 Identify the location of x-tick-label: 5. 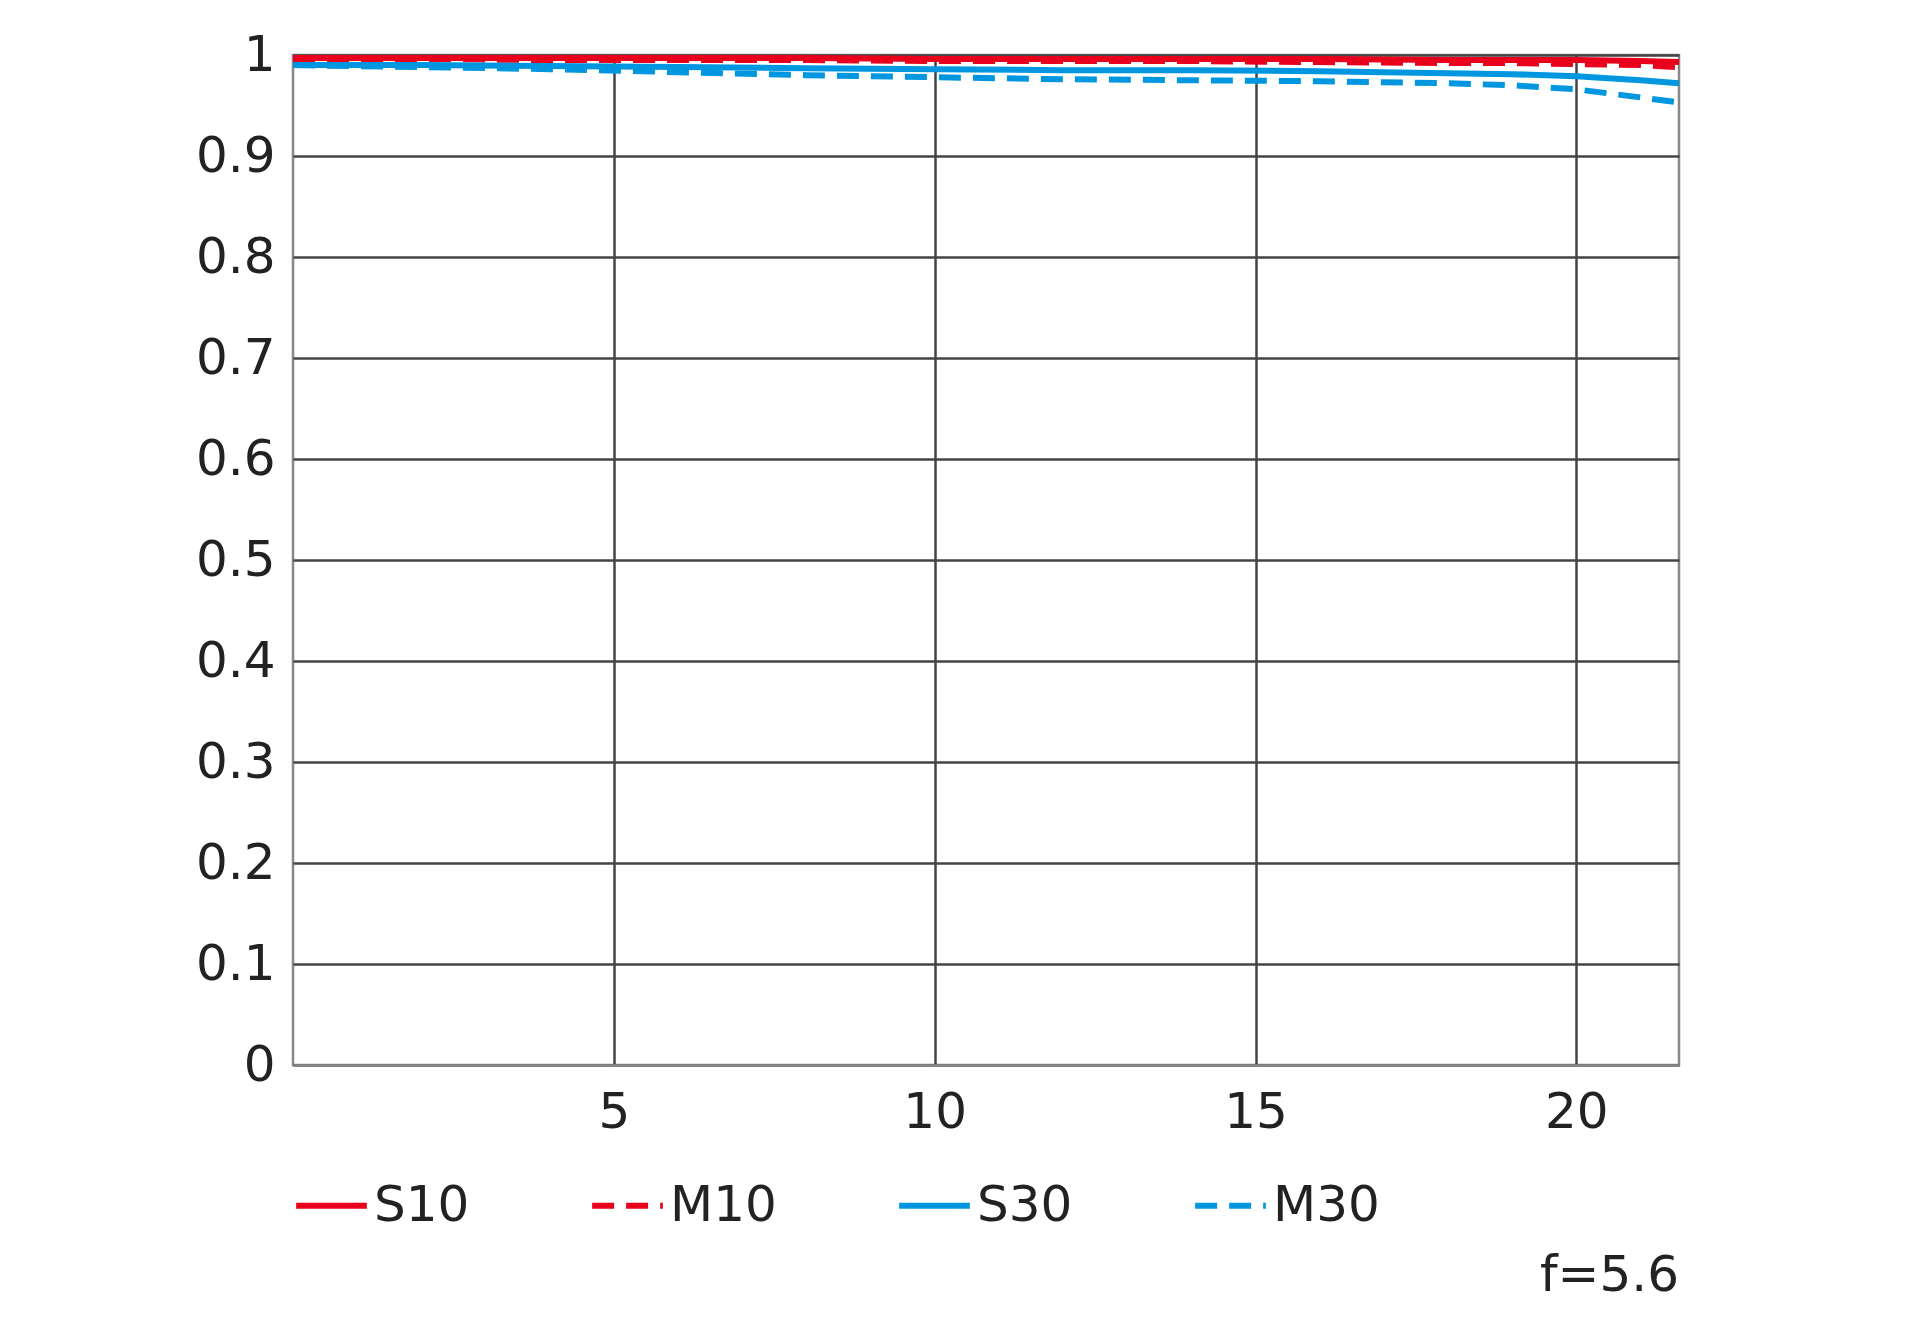
(614, 1110).